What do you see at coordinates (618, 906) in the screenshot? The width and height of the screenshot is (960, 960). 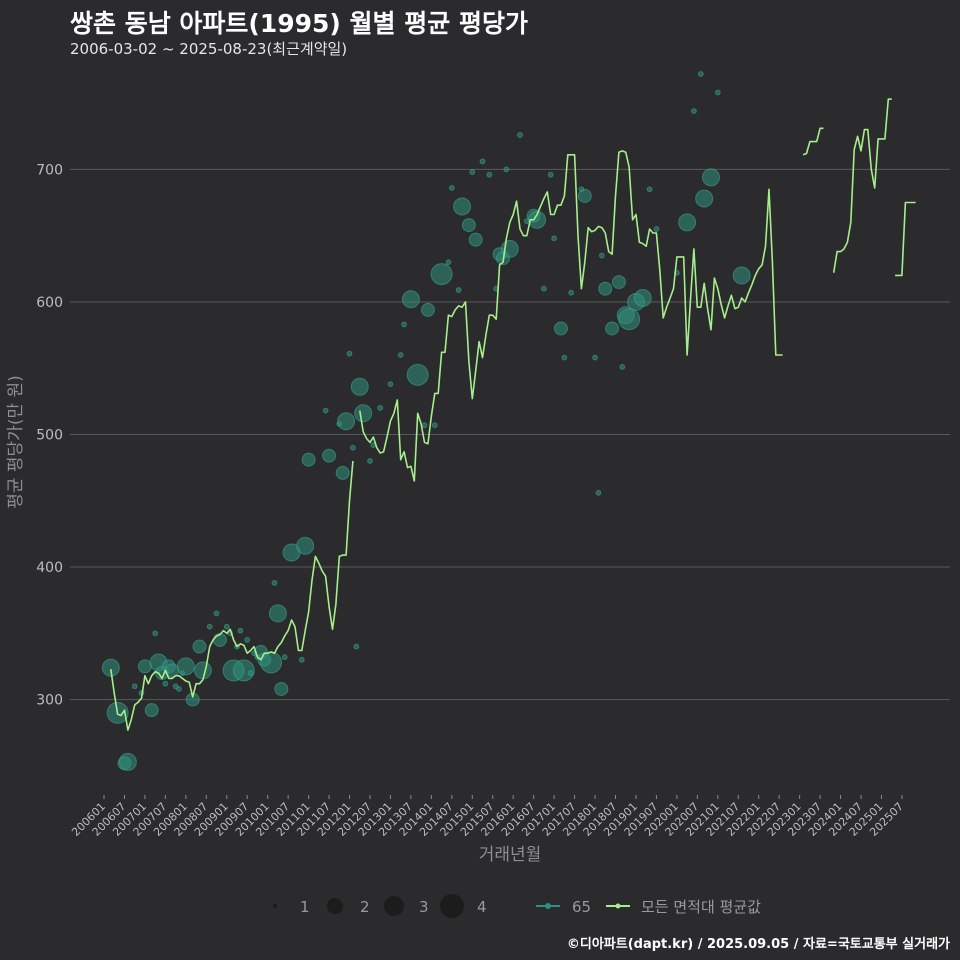 I see `legend-average-dot` at bounding box center [618, 906].